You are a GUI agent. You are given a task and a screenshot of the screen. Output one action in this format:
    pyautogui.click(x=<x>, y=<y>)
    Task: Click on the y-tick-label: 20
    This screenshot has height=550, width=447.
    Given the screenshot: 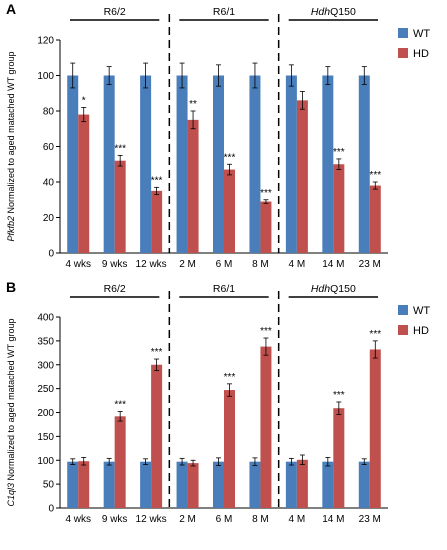 What is the action you would take?
    pyautogui.click(x=49, y=218)
    